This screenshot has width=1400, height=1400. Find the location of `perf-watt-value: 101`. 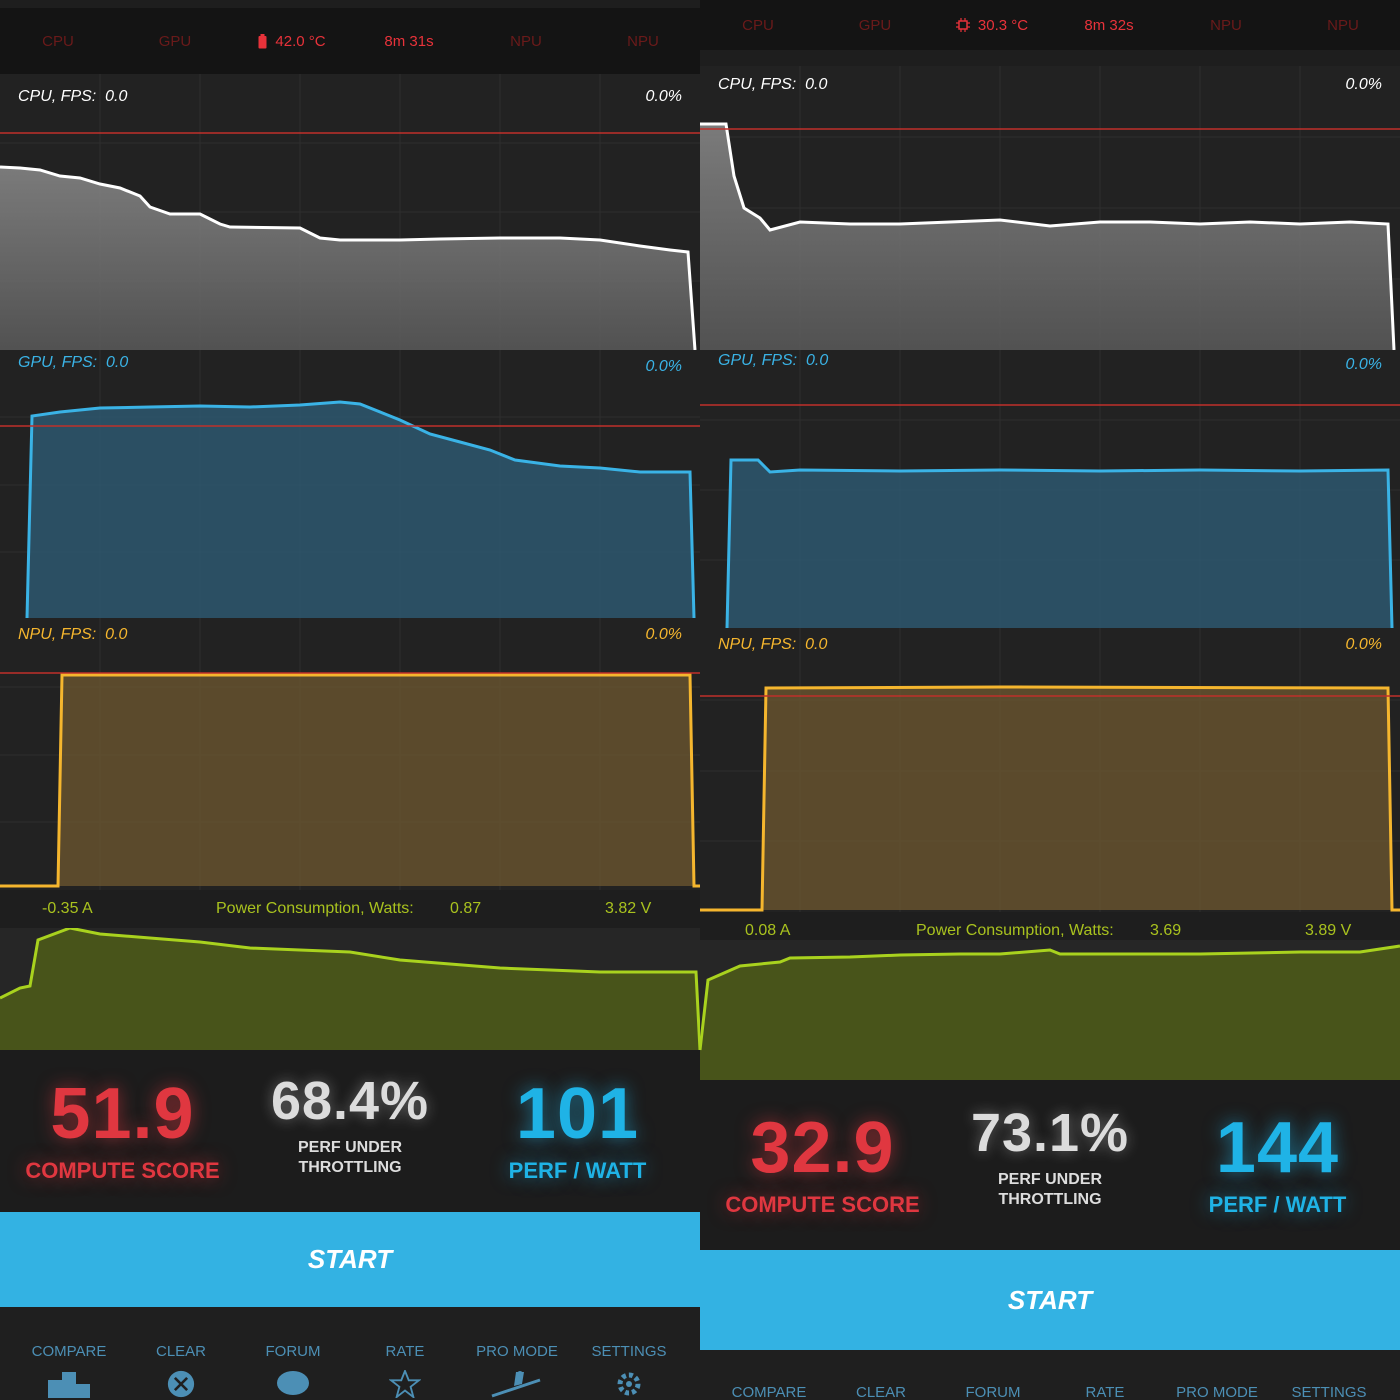

perf-watt-value: 101 is located at coordinates (577, 1114).